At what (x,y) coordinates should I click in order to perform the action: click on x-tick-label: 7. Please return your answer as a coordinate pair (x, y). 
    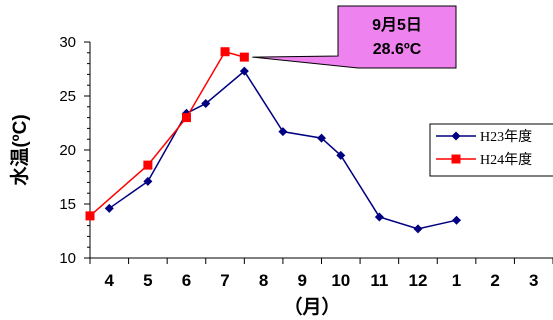
    Looking at the image, I should click on (224, 280).